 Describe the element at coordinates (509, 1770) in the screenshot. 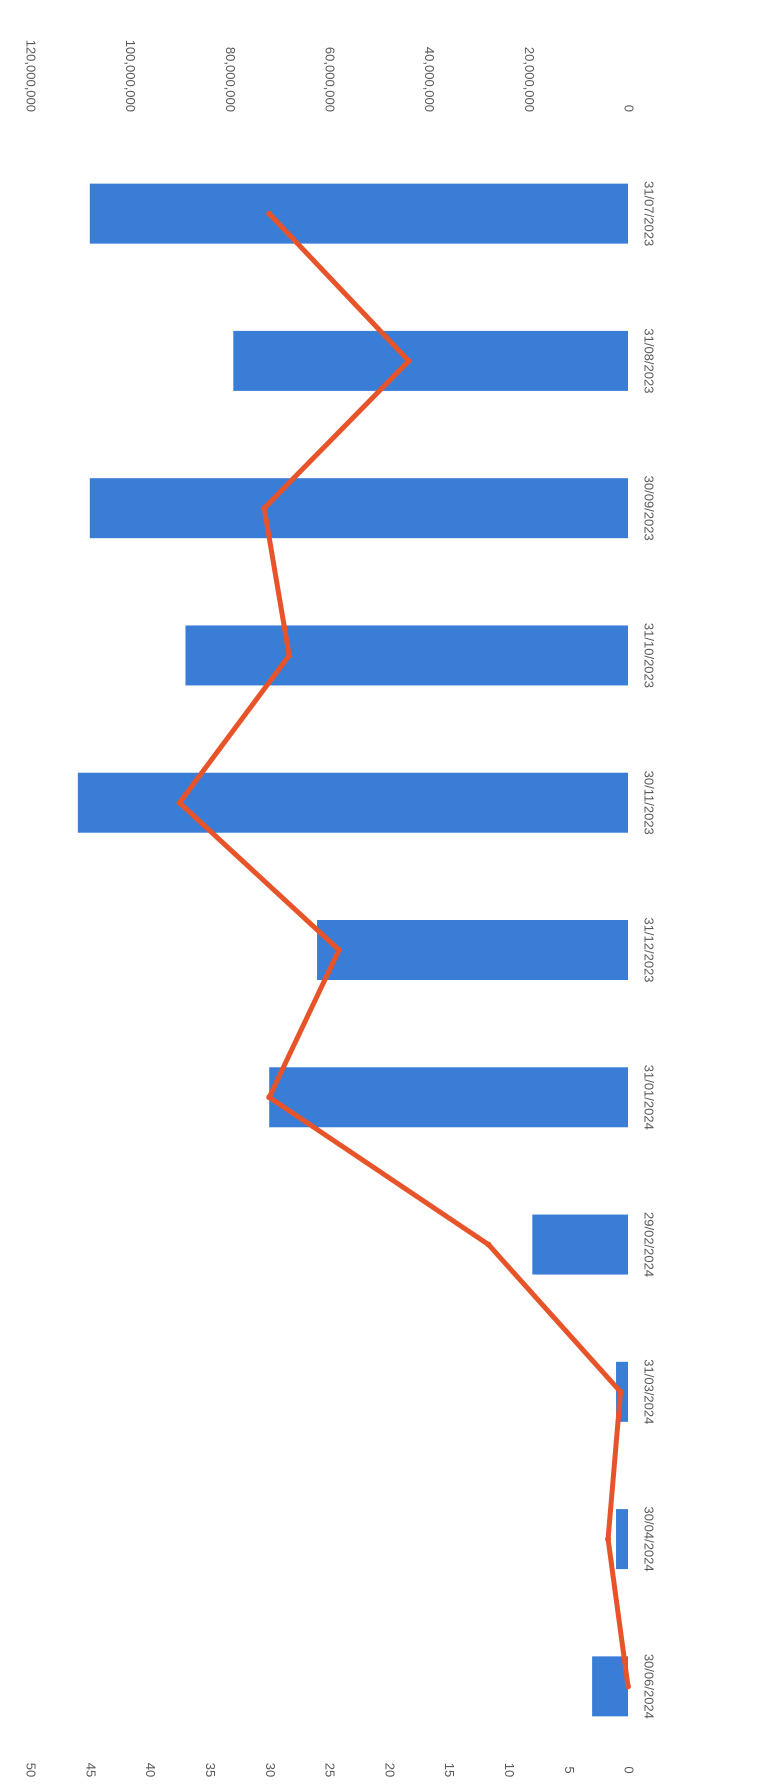

I see `primary-tick-2: 10` at that location.